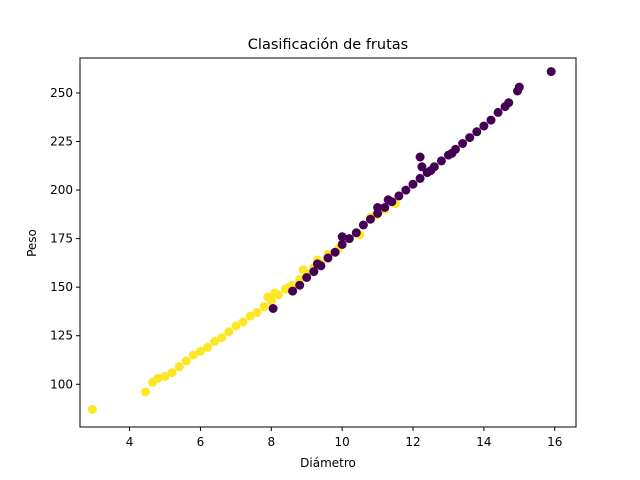  What do you see at coordinates (61, 239) in the screenshot?
I see `y-tick-label: 175` at bounding box center [61, 239].